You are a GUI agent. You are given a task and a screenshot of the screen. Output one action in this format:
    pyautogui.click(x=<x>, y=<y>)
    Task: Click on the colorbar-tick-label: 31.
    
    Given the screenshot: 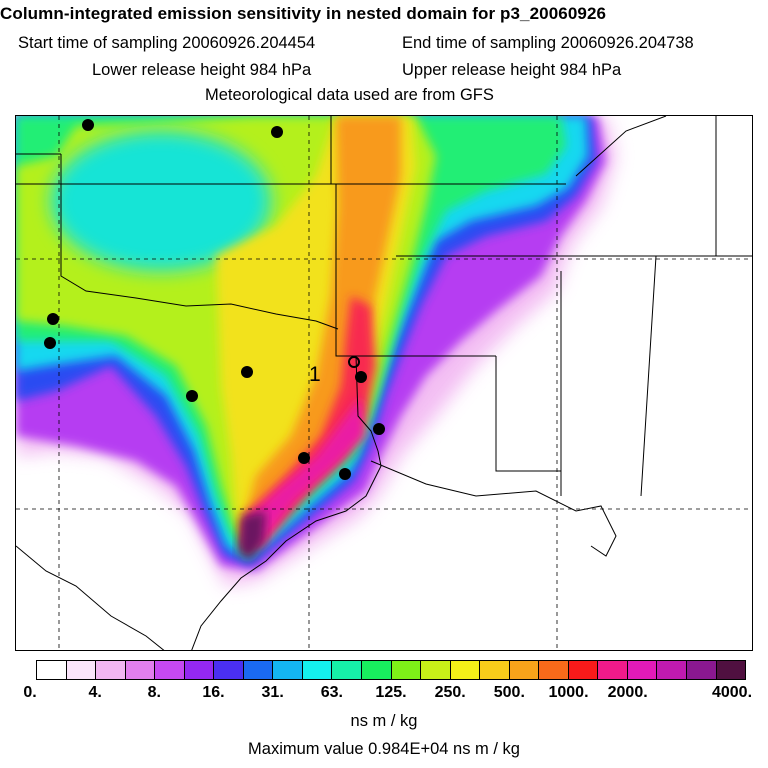 What is the action you would take?
    pyautogui.click(x=272, y=692)
    